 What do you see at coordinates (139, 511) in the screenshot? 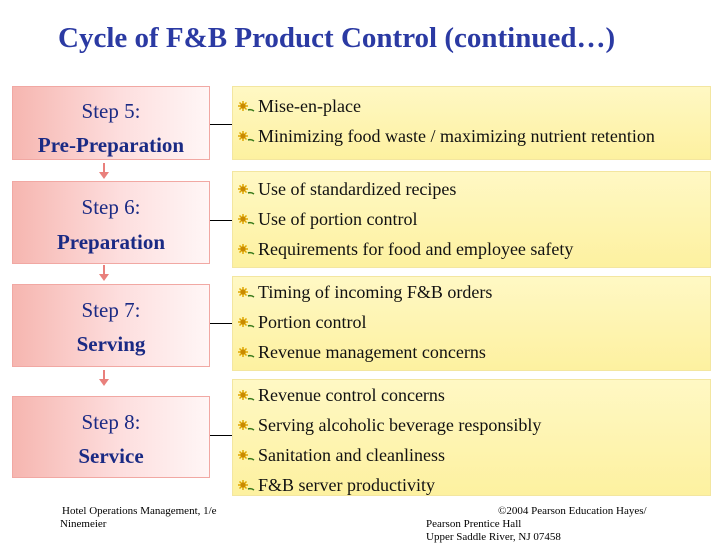
I see `footer-left-line1: Hotel Operations Management, 1/e` at bounding box center [139, 511].